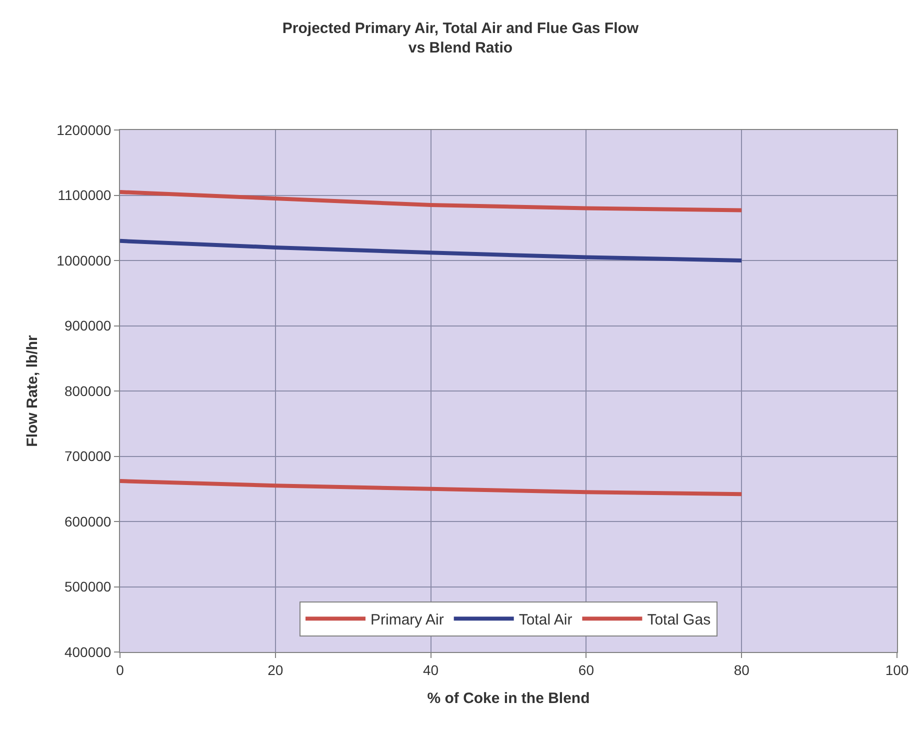 Image resolution: width=921 pixels, height=737 pixels. Describe the element at coordinates (276, 670) in the screenshot. I see `x-tick-label: 20` at that location.